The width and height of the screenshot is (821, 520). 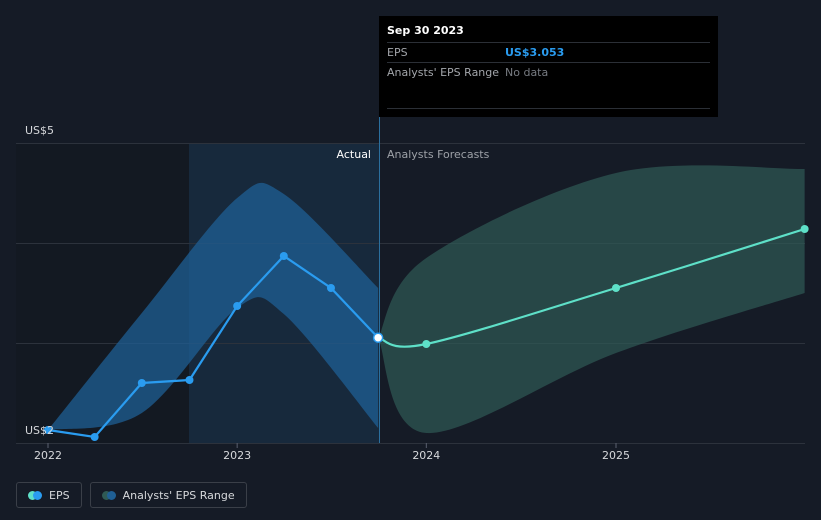 I want to click on x-tick-label: 2022, so click(x=48, y=455).